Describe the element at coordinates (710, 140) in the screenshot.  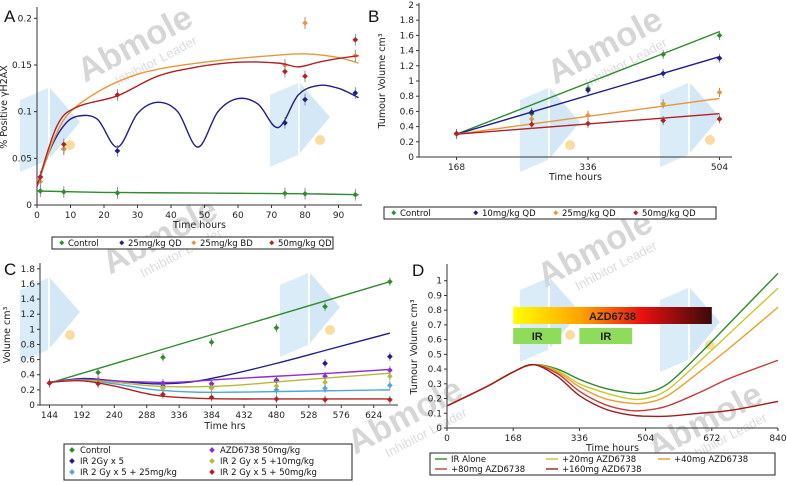
I see `watermark-dot` at that location.